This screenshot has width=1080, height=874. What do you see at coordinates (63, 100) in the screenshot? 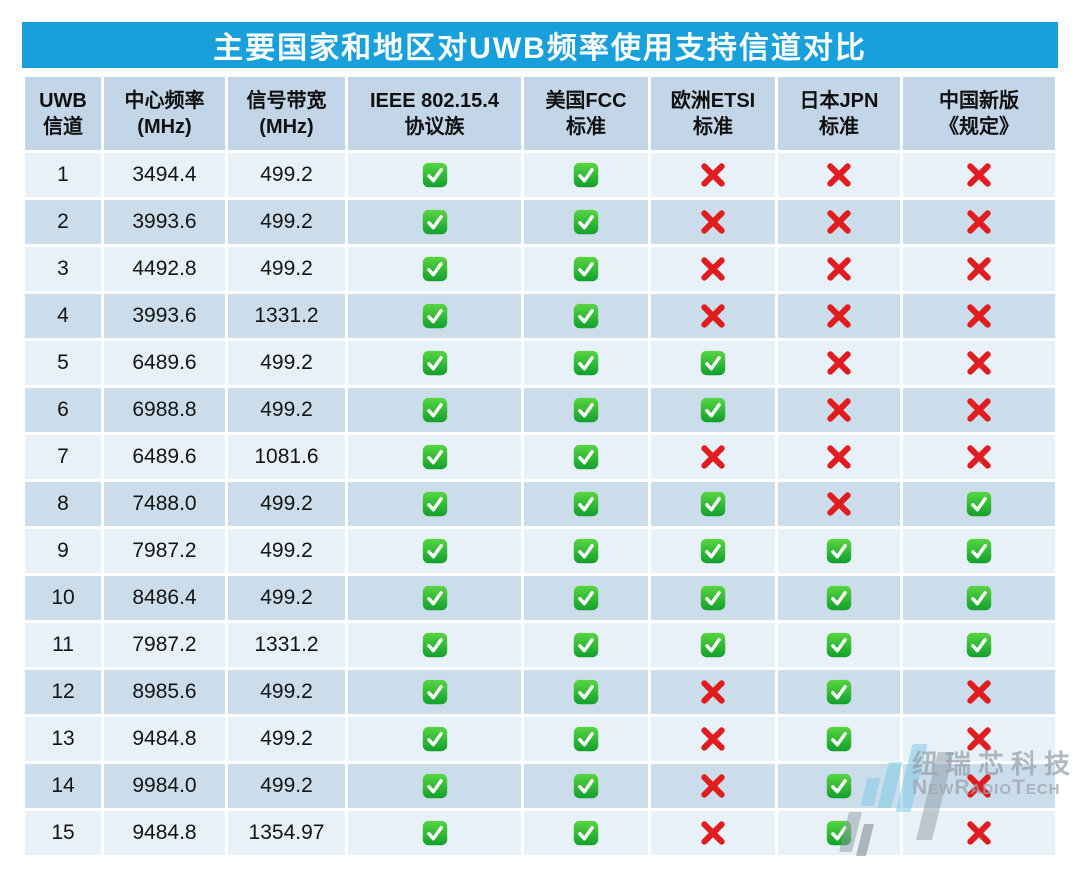
I see `column-header-line1: UWB` at bounding box center [63, 100].